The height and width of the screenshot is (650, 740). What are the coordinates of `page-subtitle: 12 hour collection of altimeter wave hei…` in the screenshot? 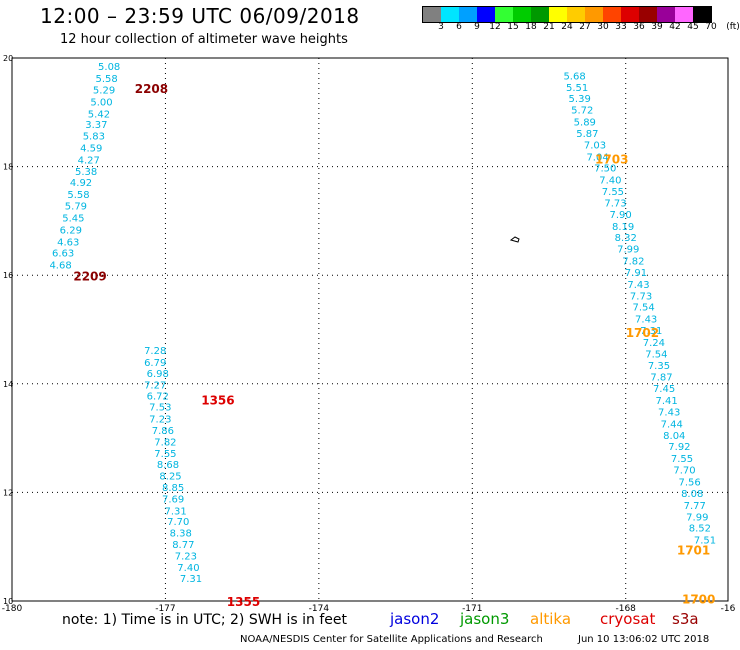 It's located at (204, 39).